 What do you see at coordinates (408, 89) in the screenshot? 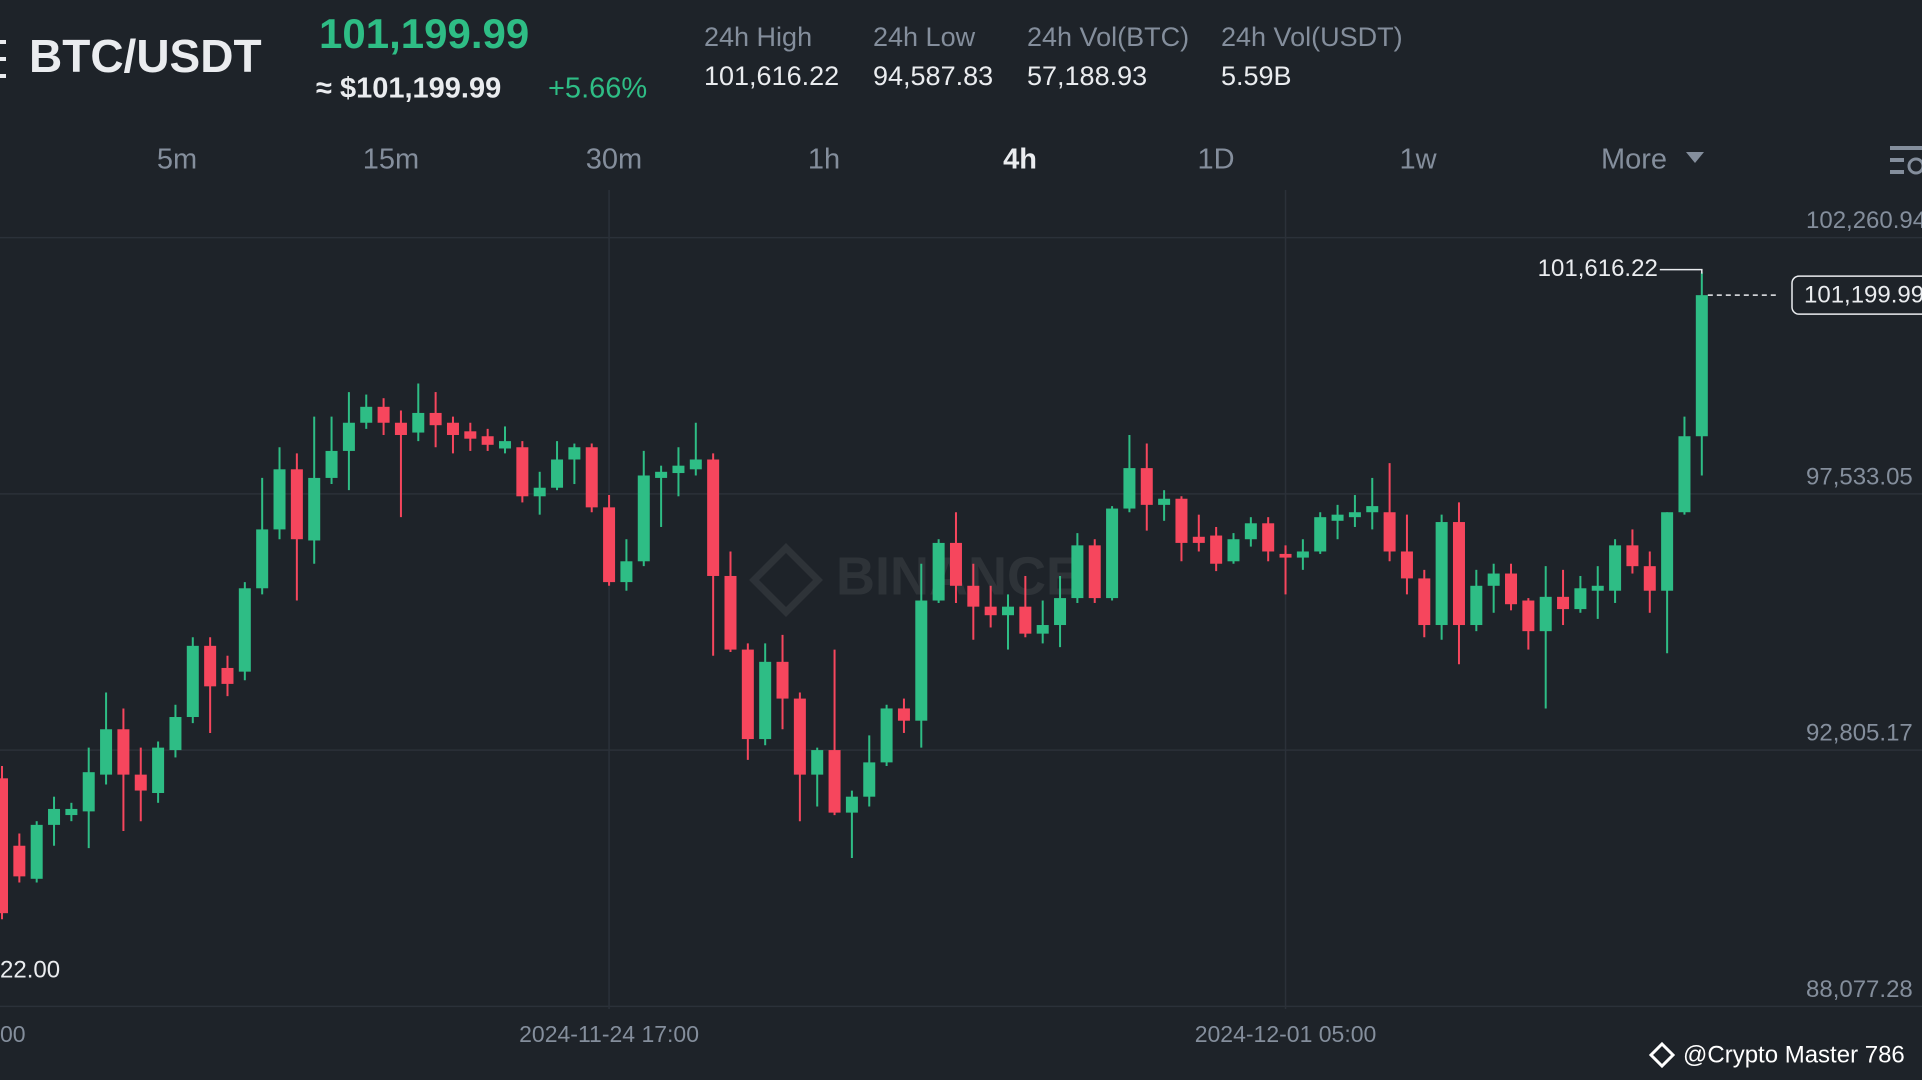
I see `price-usd: ≈ $101,199.99` at bounding box center [408, 89].